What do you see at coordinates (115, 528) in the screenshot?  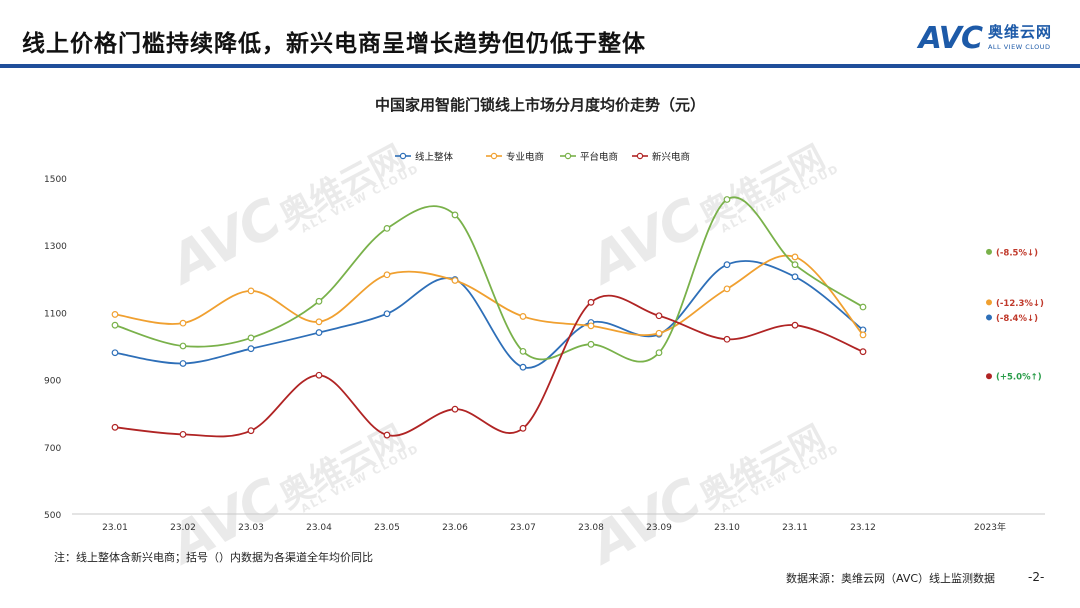 I see `x-tick-label: 23.01` at bounding box center [115, 528].